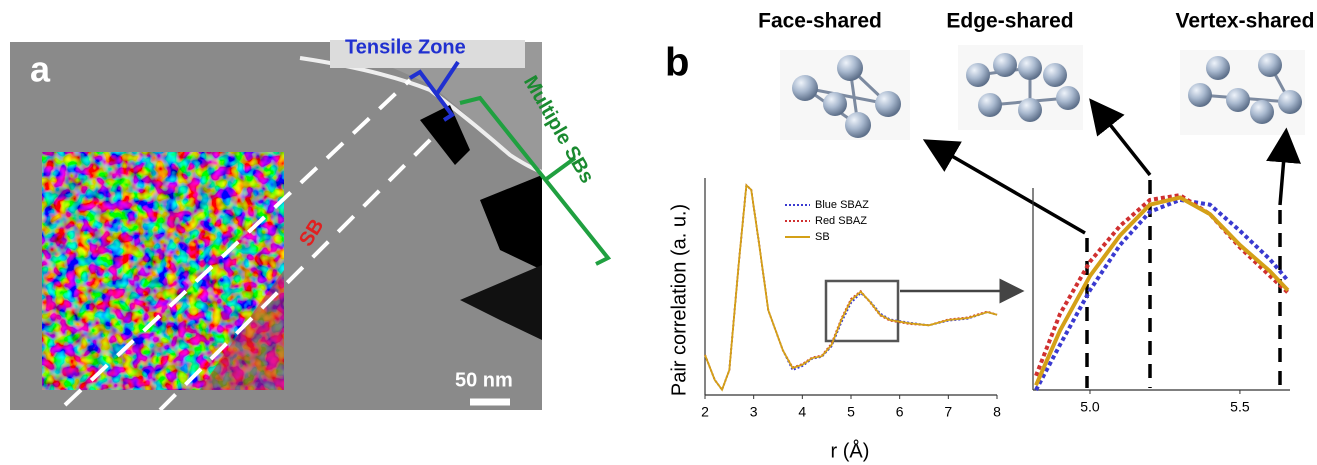  What do you see at coordinates (1042, 92) in the screenshot?
I see `clusters` at bounding box center [1042, 92].